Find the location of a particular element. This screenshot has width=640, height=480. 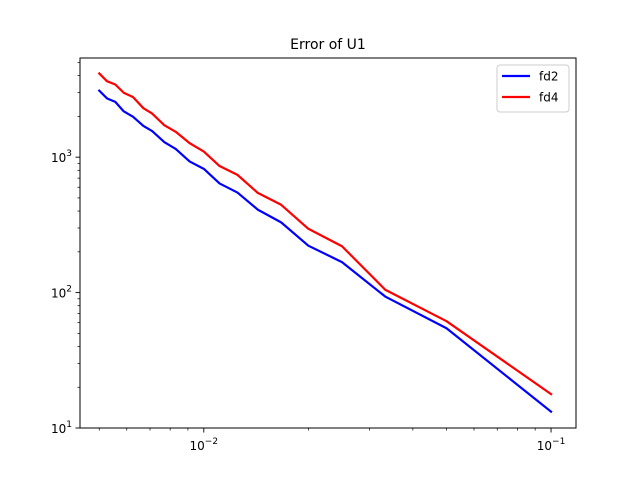

chart-title: Error of U1 is located at coordinates (328, 45).